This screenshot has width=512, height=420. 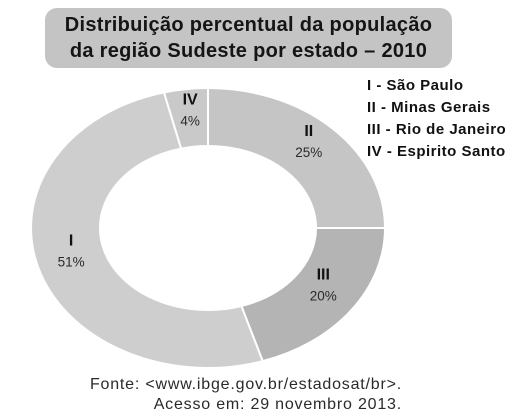 What do you see at coordinates (323, 275) in the screenshot?
I see `slice-label-iii: III` at bounding box center [323, 275].